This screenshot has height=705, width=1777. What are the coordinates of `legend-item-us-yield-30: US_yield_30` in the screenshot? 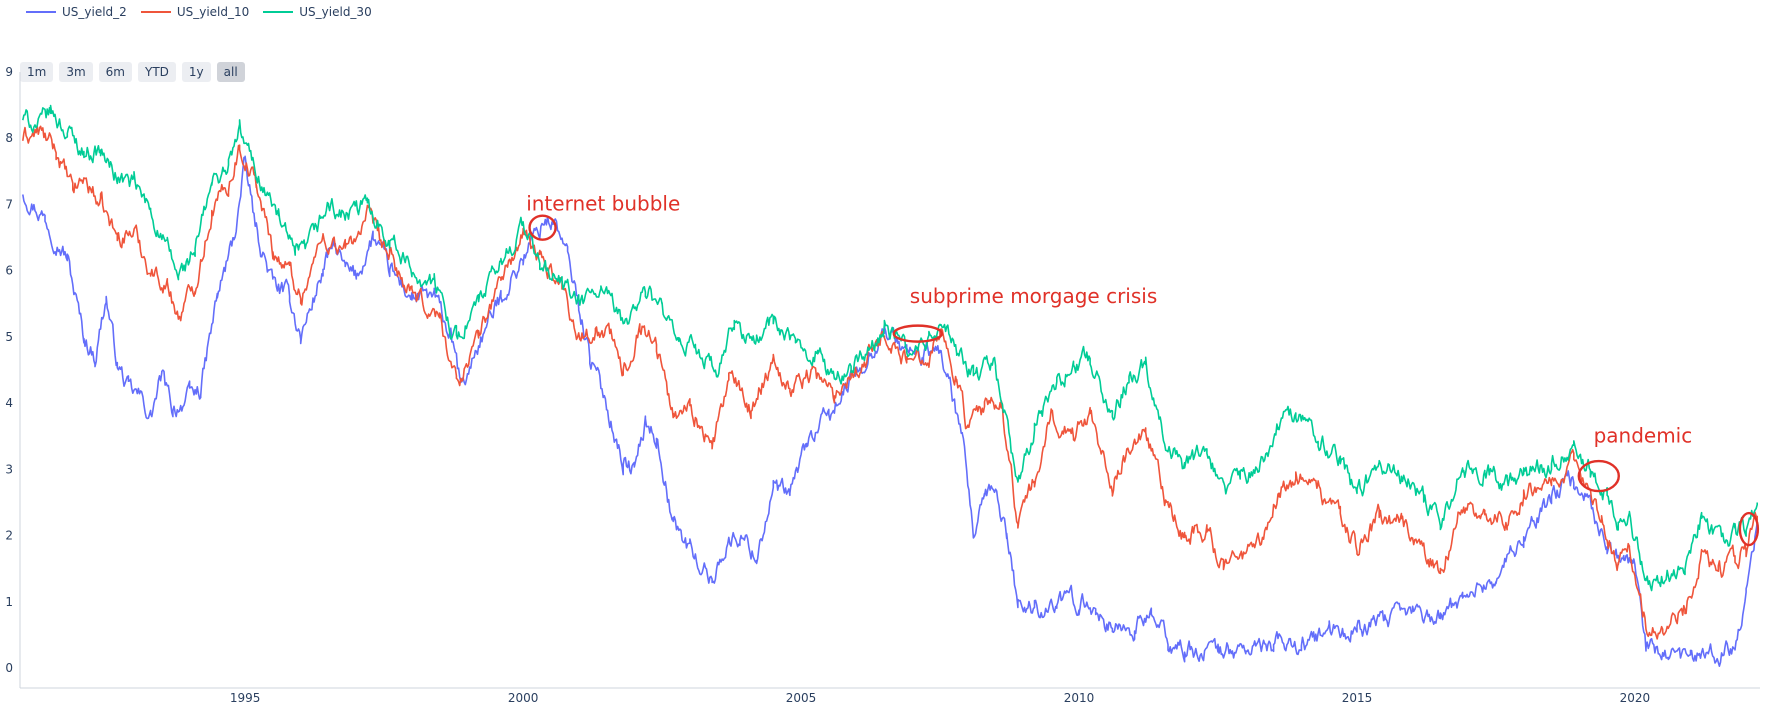 It's located at (317, 12).